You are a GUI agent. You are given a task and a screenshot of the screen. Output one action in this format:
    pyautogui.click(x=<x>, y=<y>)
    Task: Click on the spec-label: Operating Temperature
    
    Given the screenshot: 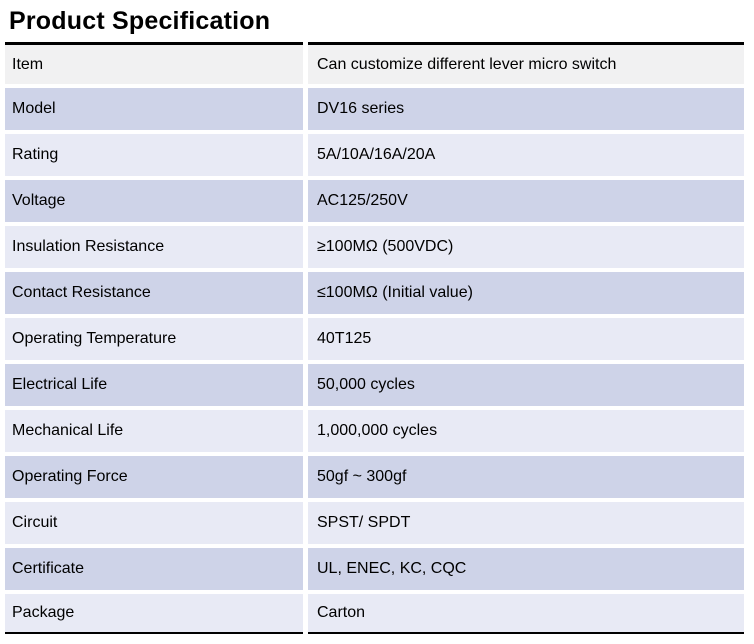 What is the action you would take?
    pyautogui.click(x=154, y=339)
    